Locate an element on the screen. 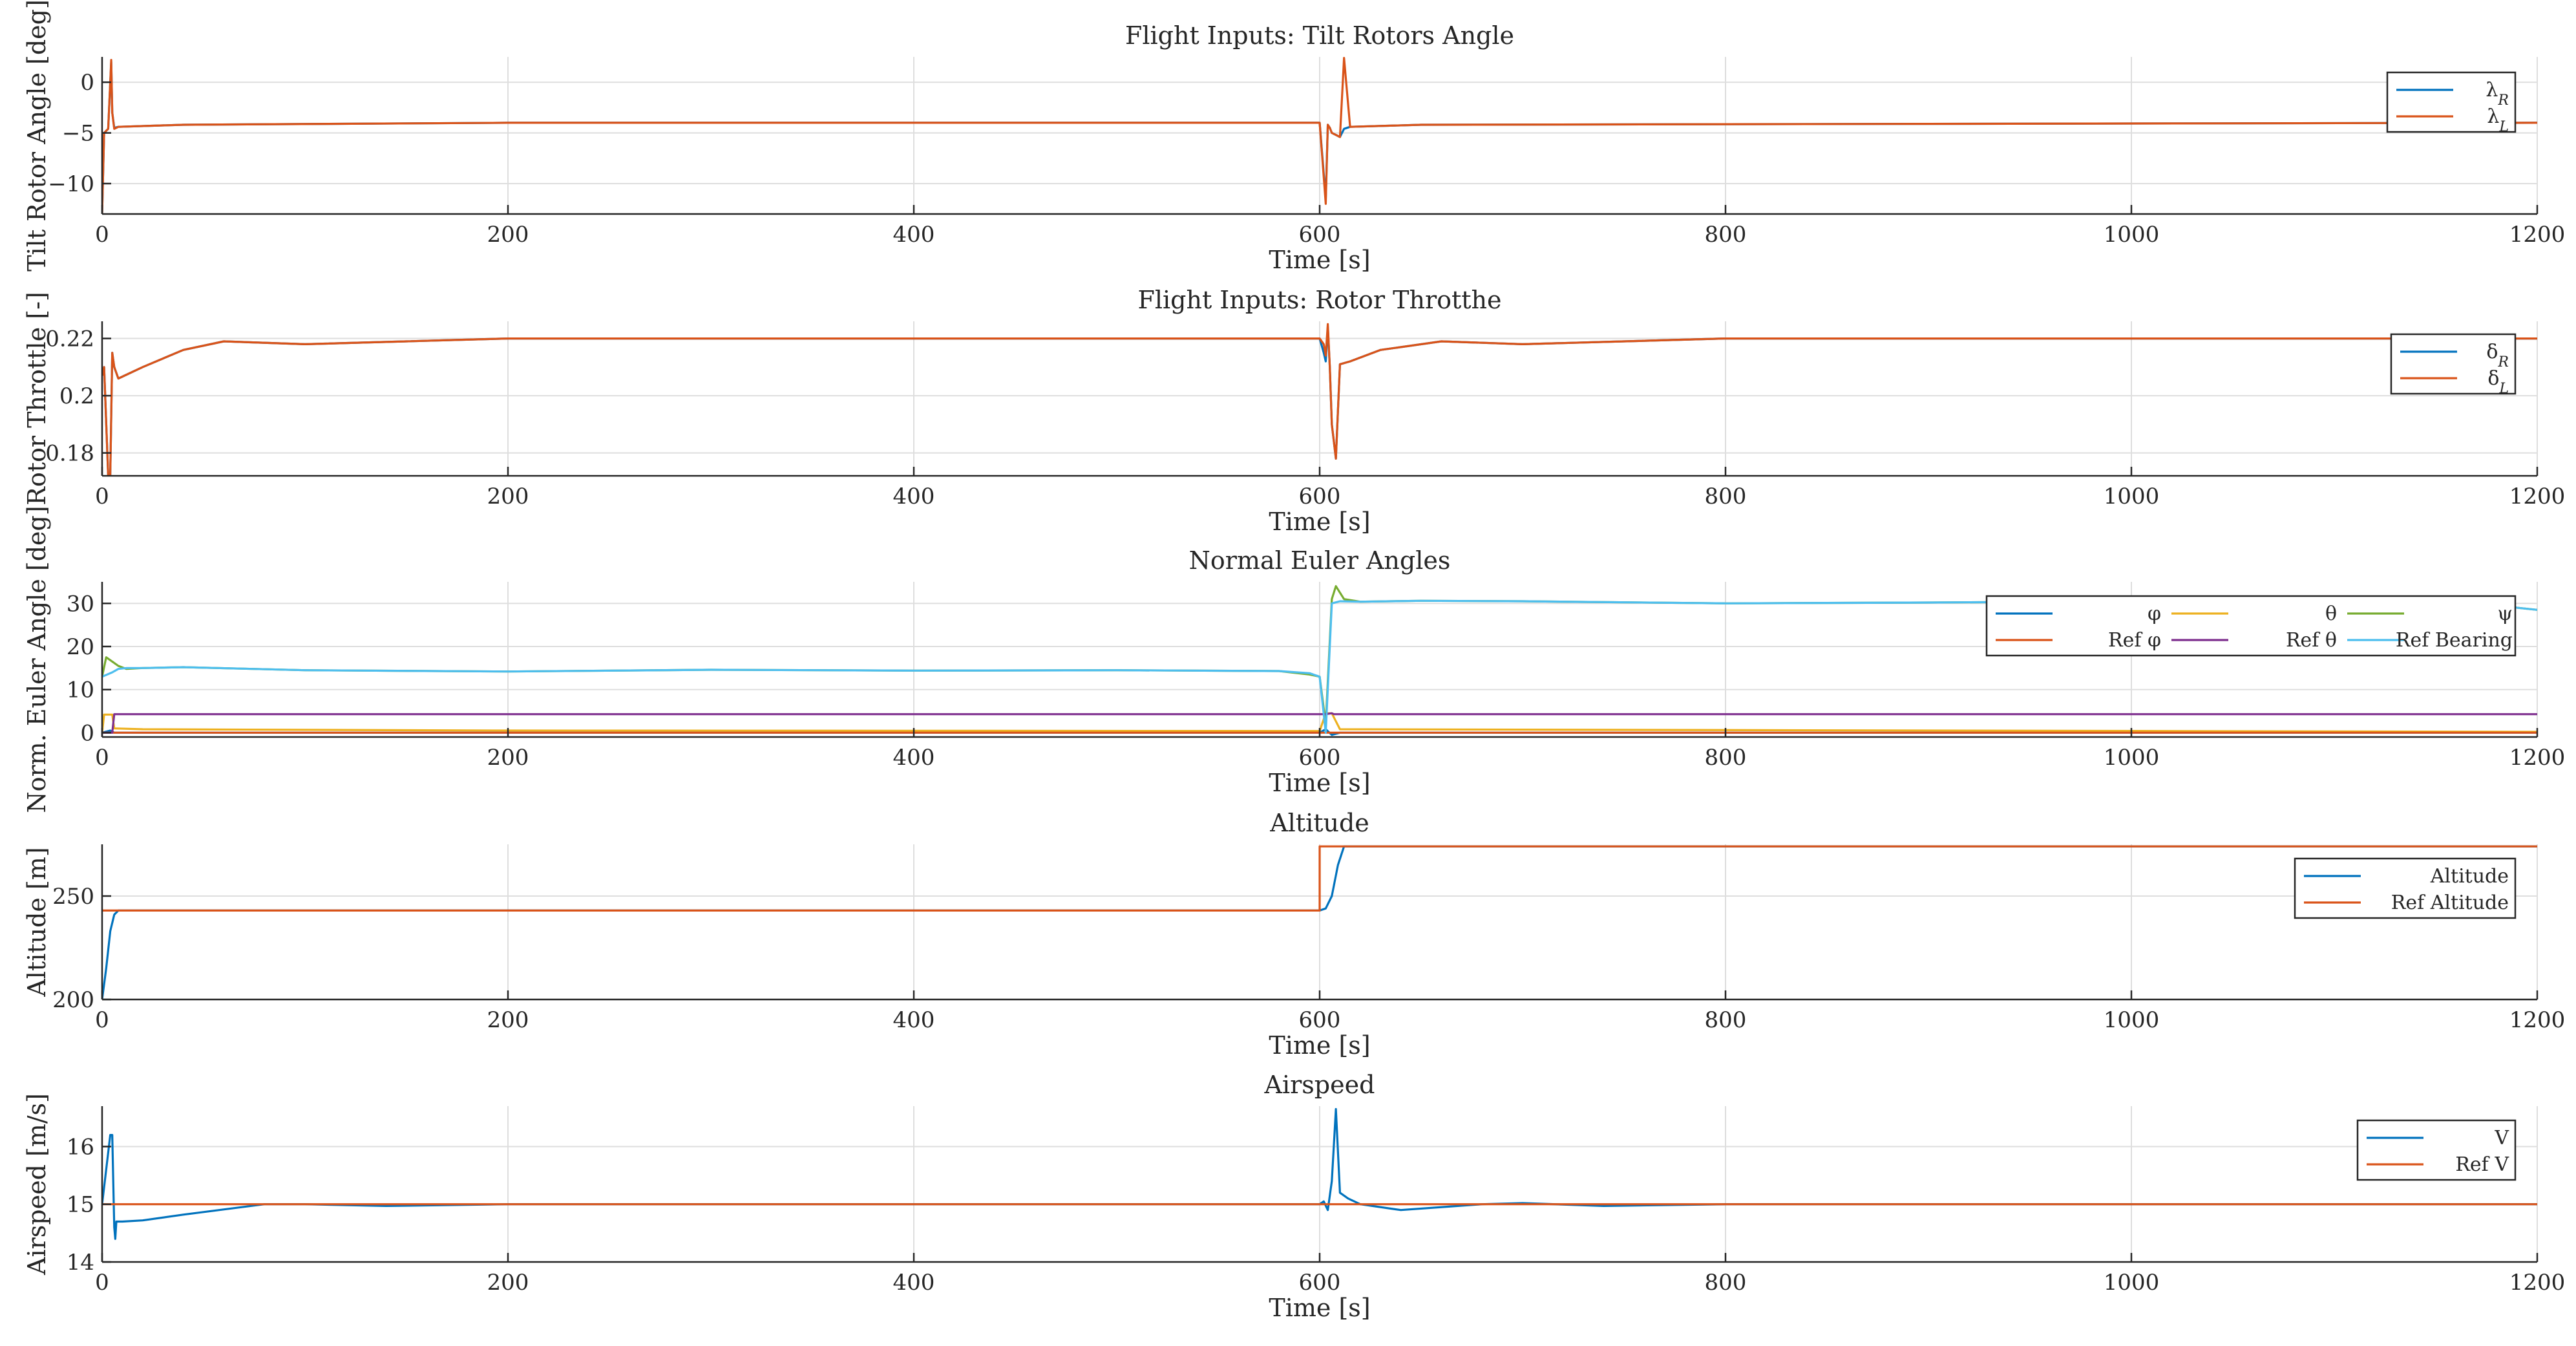 The height and width of the screenshot is (1346, 2576). y-tick-label: 0.18 is located at coordinates (69, 454).